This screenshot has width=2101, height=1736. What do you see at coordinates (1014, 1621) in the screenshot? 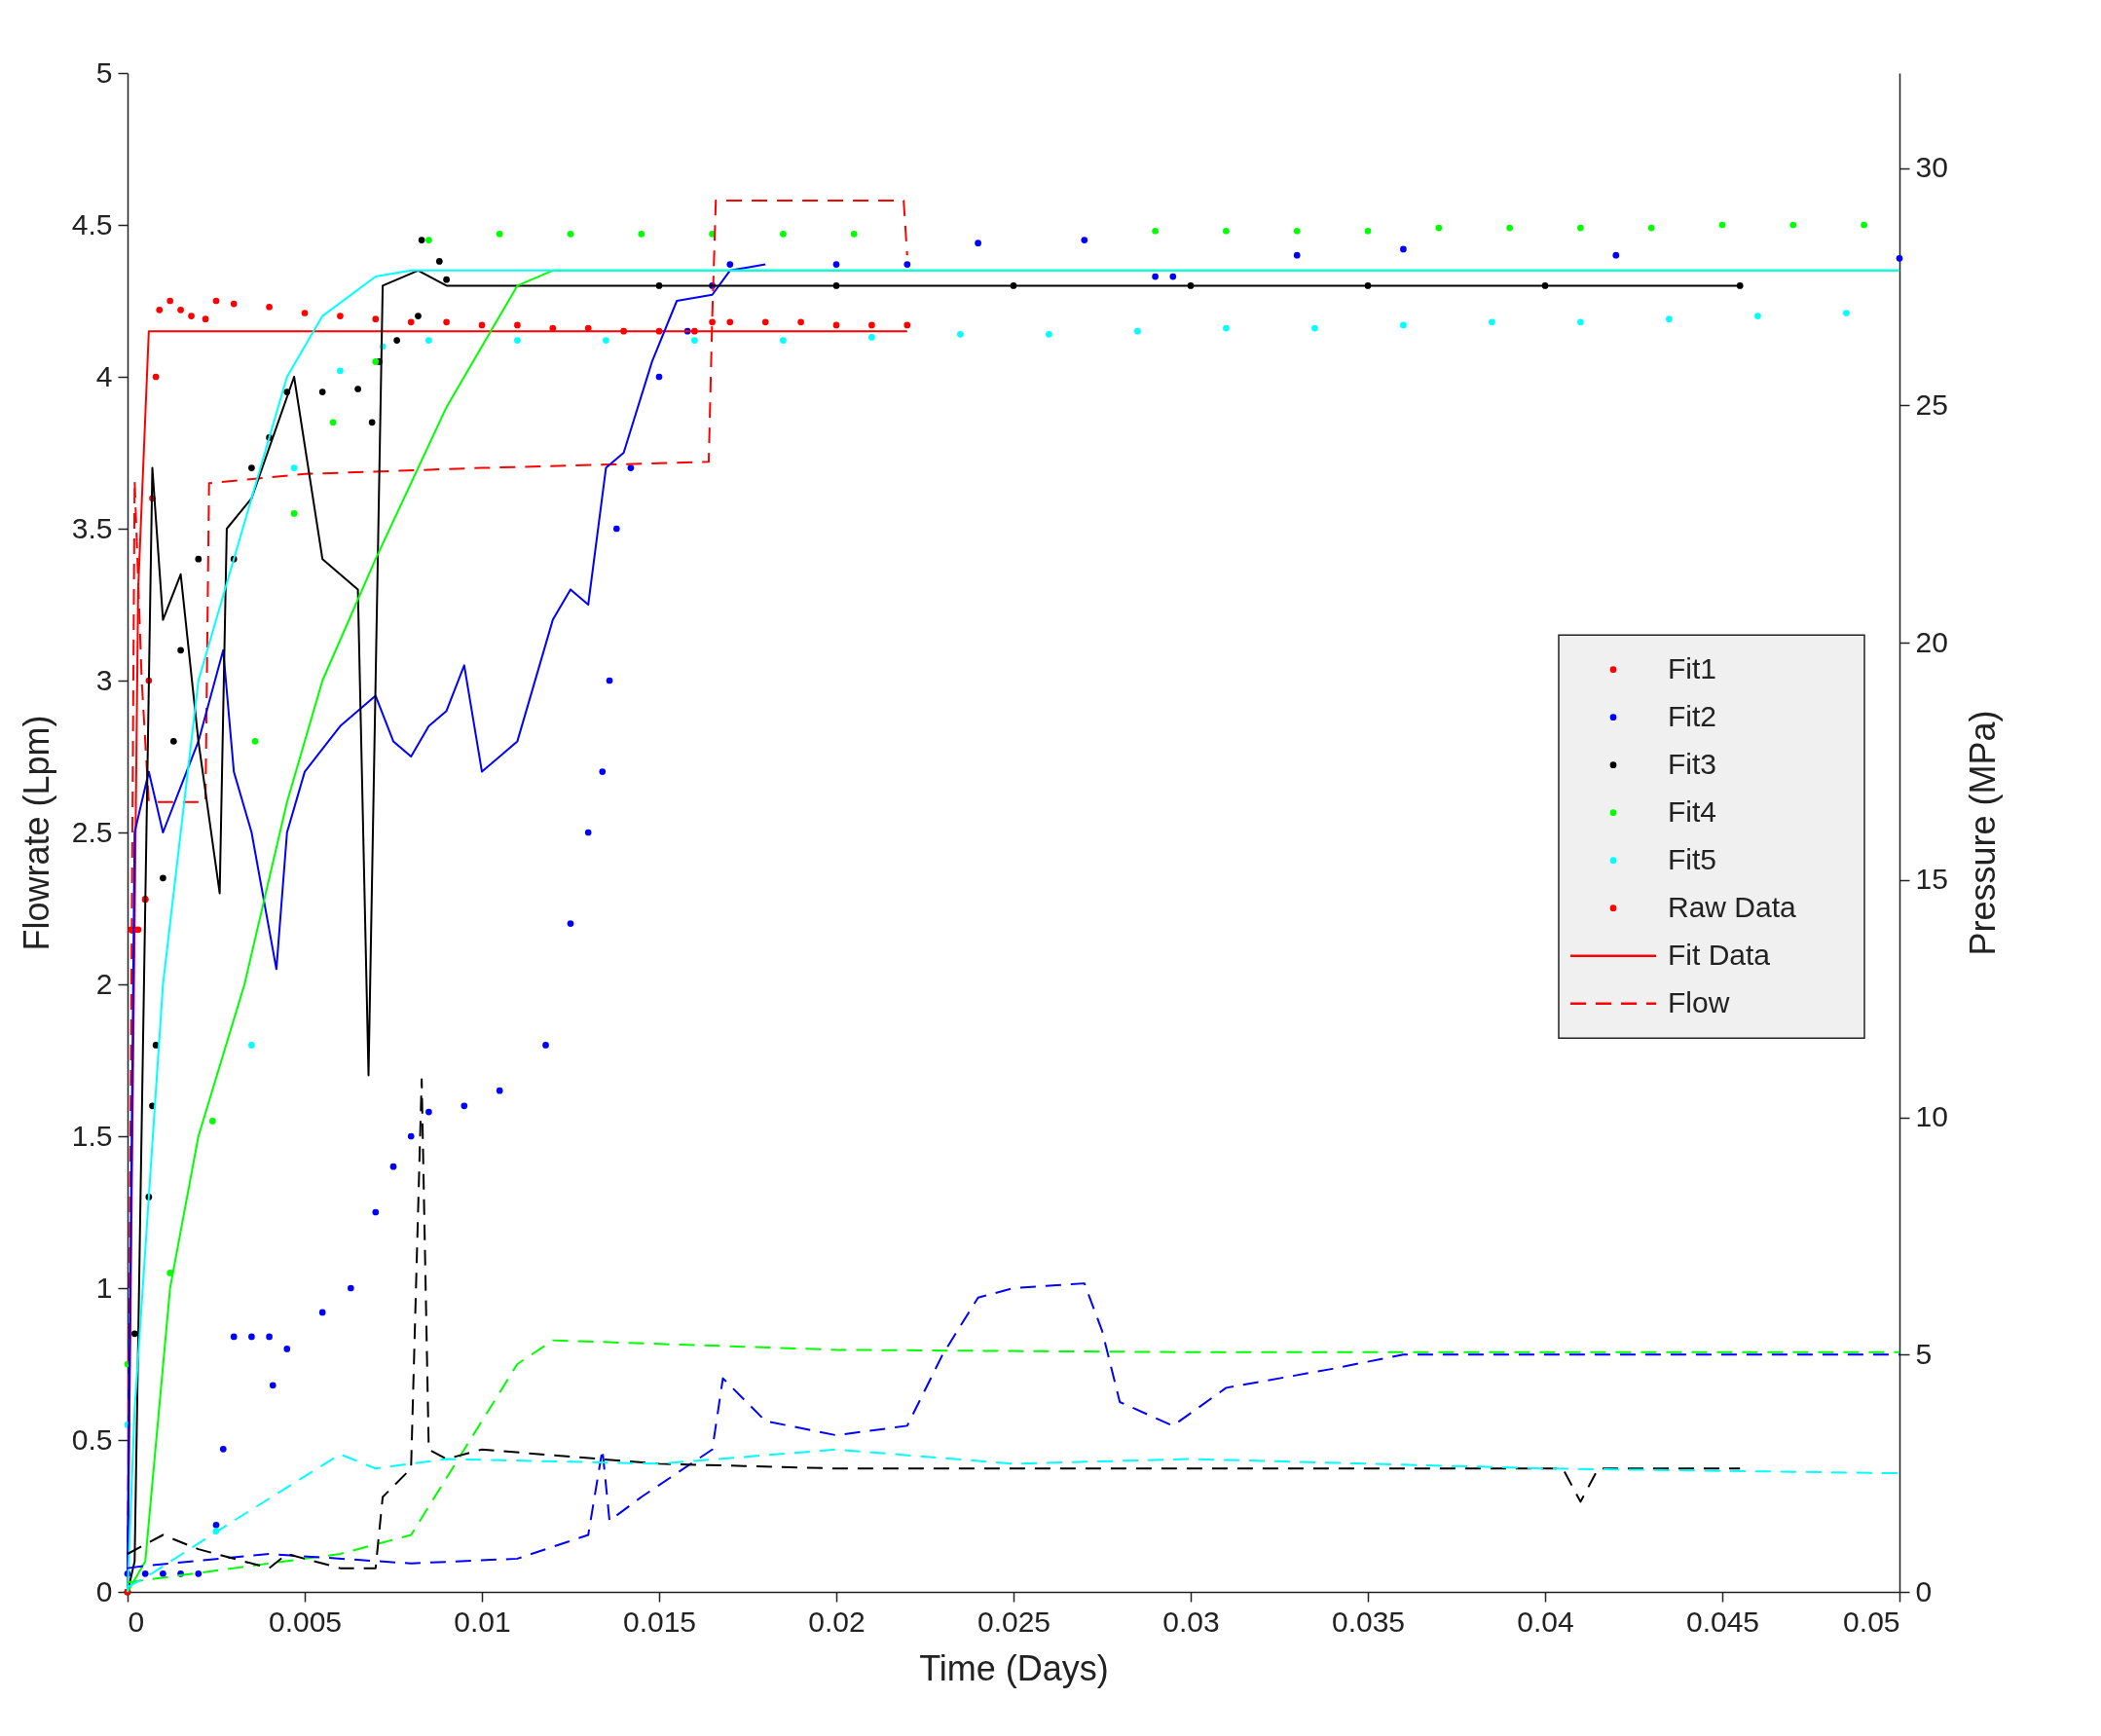
I see `x-tick-label: 0.025` at bounding box center [1014, 1621].